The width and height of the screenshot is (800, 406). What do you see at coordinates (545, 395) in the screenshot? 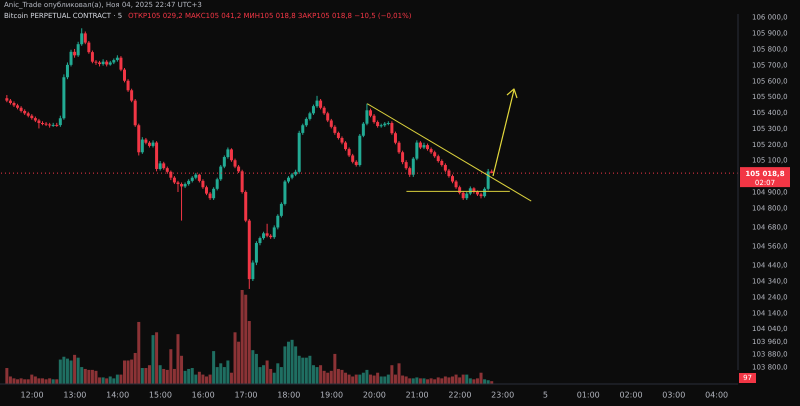
I see `x-tick-label: 5` at bounding box center [545, 395].